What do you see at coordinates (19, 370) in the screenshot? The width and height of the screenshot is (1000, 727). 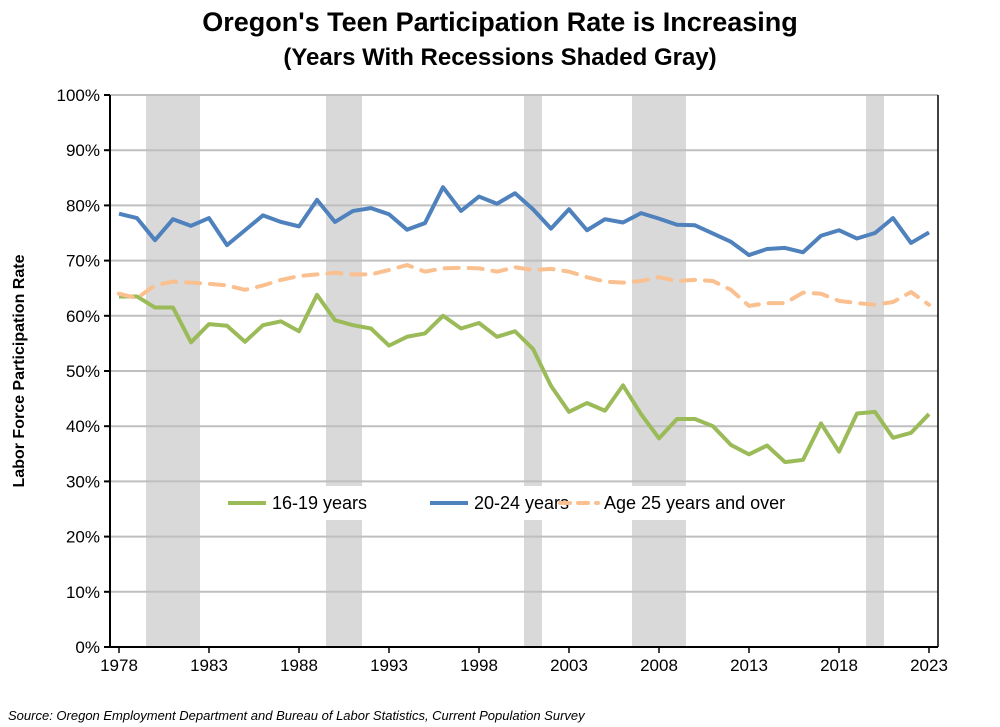 I see `y-axis-label: Labor Force Participation Rate` at bounding box center [19, 370].